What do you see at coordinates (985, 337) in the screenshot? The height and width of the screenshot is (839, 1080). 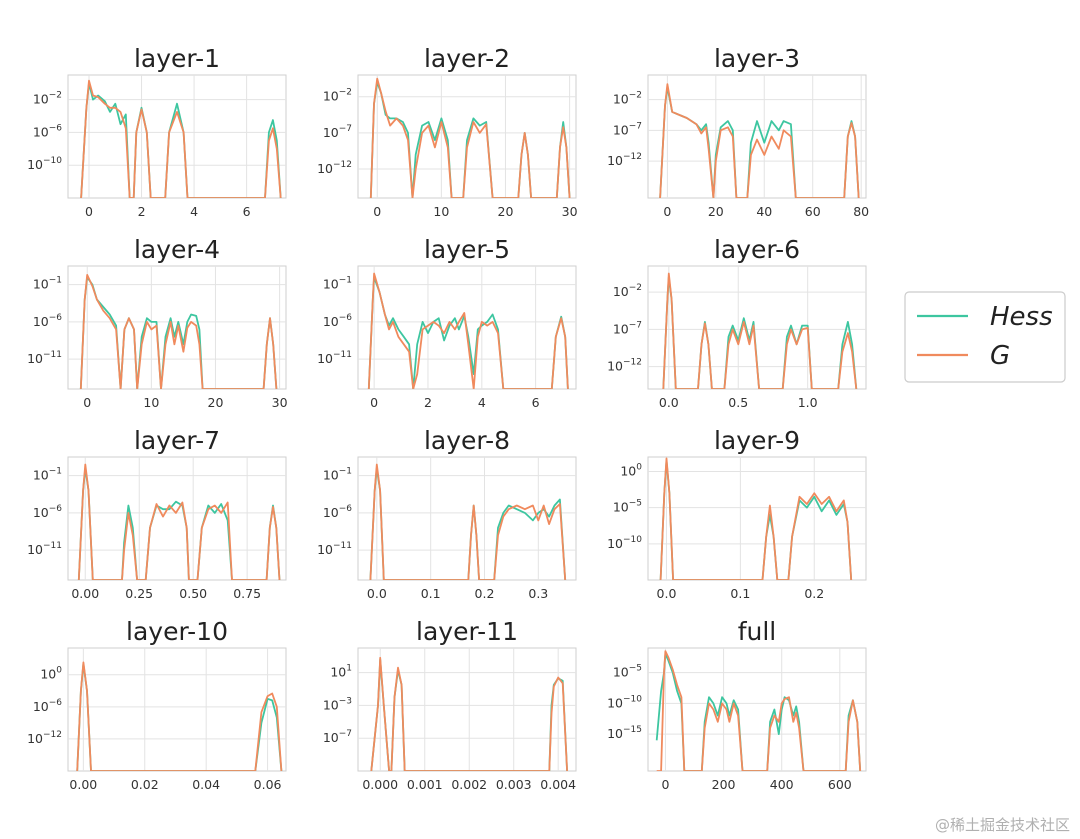 I see `legend-box` at bounding box center [985, 337].